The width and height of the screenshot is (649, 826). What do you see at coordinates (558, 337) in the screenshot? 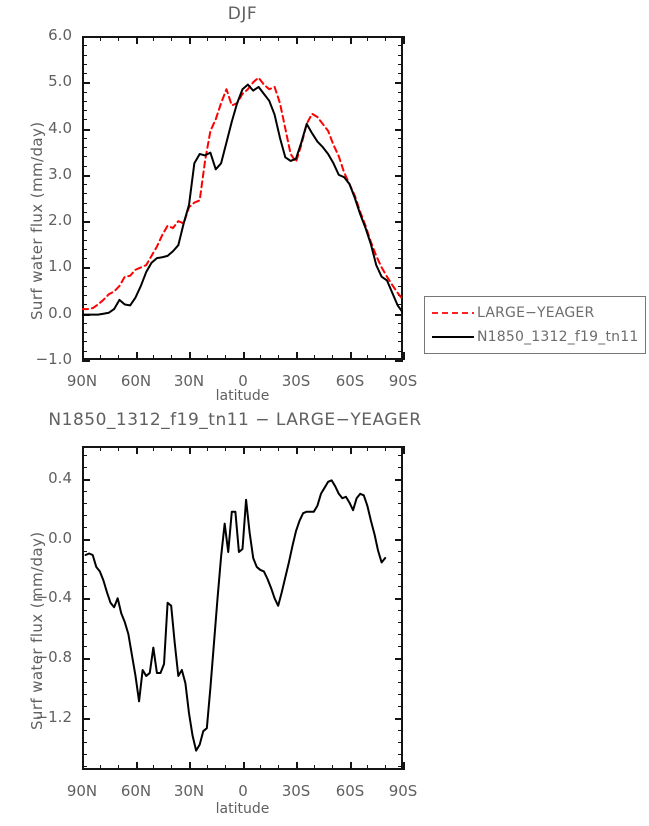
I see `legend-label-1: N1850_1312_f19_tn11` at bounding box center [558, 337].